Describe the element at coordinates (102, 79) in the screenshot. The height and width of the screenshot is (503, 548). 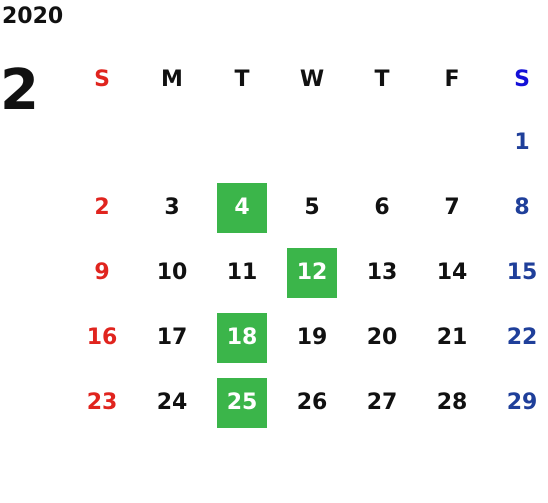
I see `weekday-sunday: S` at that location.